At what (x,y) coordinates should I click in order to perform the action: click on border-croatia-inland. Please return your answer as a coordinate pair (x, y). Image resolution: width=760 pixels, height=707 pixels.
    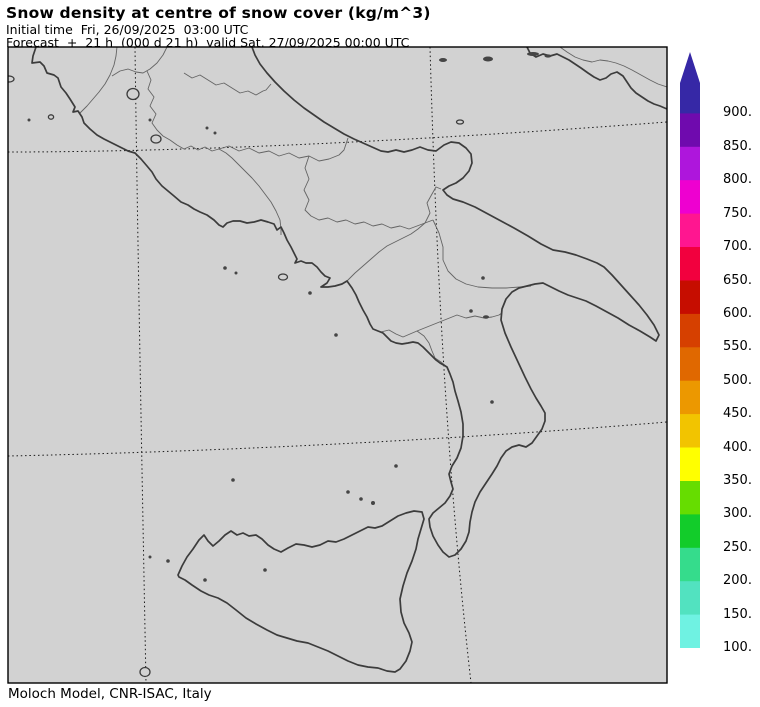
    Looking at the image, I should click on (613, 67).